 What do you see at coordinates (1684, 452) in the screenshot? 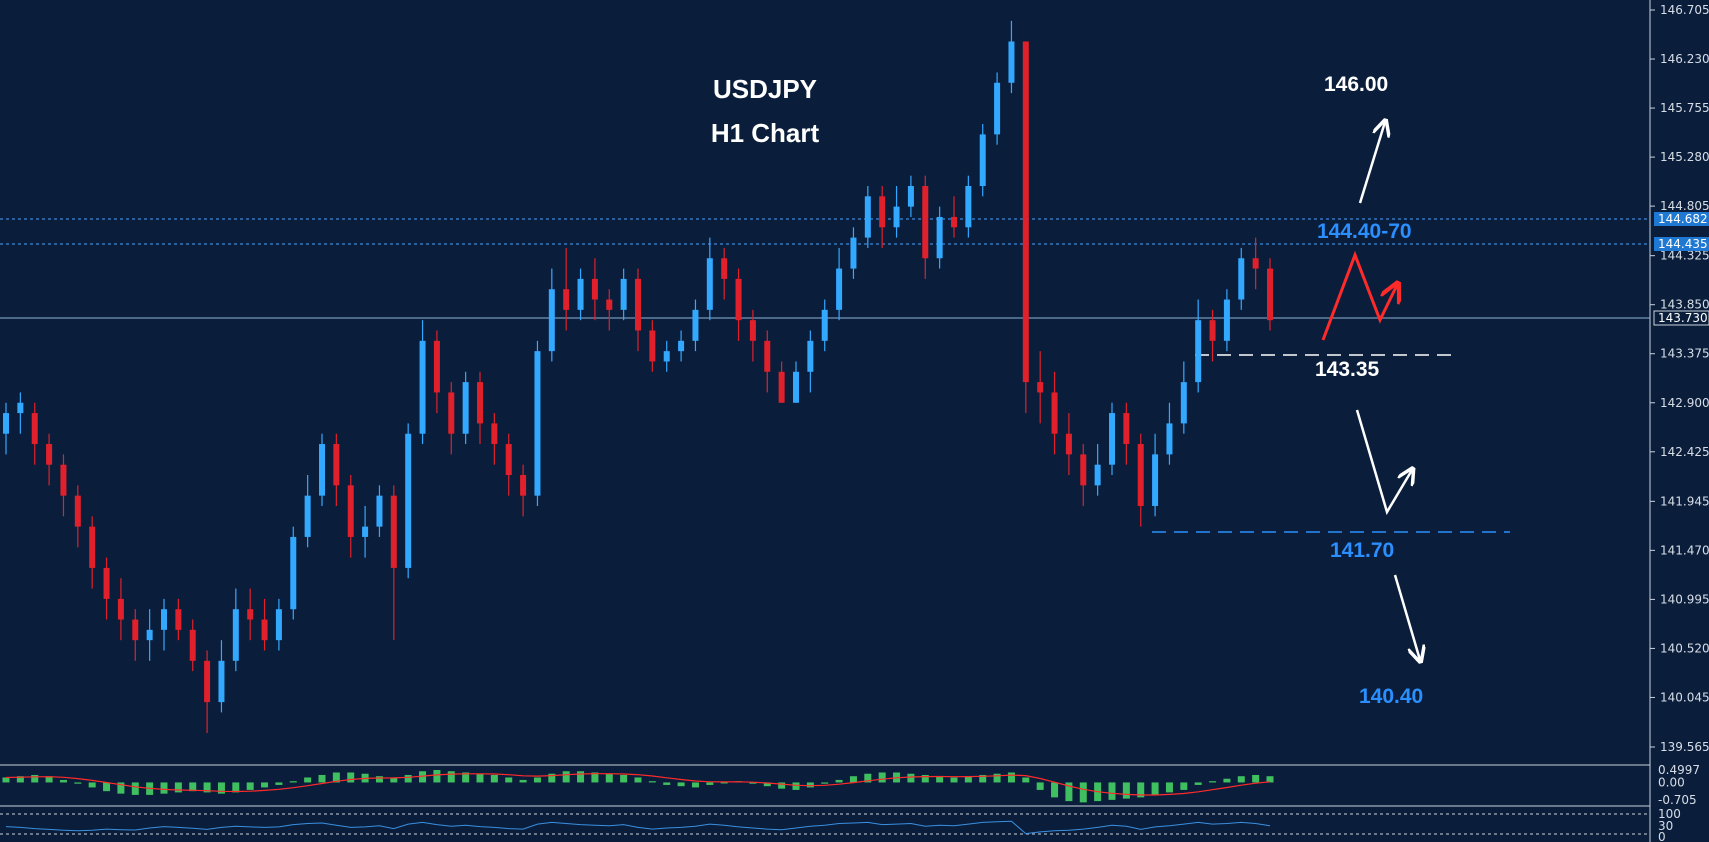
I see `price-tick-label: 142.425` at bounding box center [1684, 452].